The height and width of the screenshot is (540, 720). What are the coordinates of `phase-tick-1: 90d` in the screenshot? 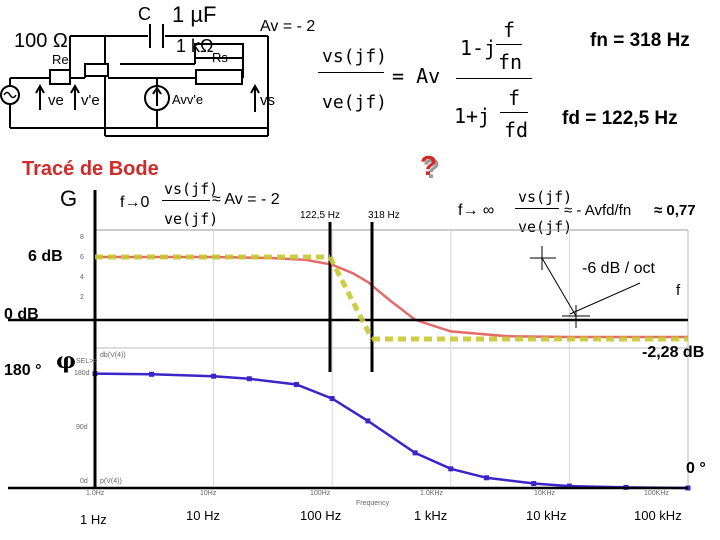 It's located at (82, 427).